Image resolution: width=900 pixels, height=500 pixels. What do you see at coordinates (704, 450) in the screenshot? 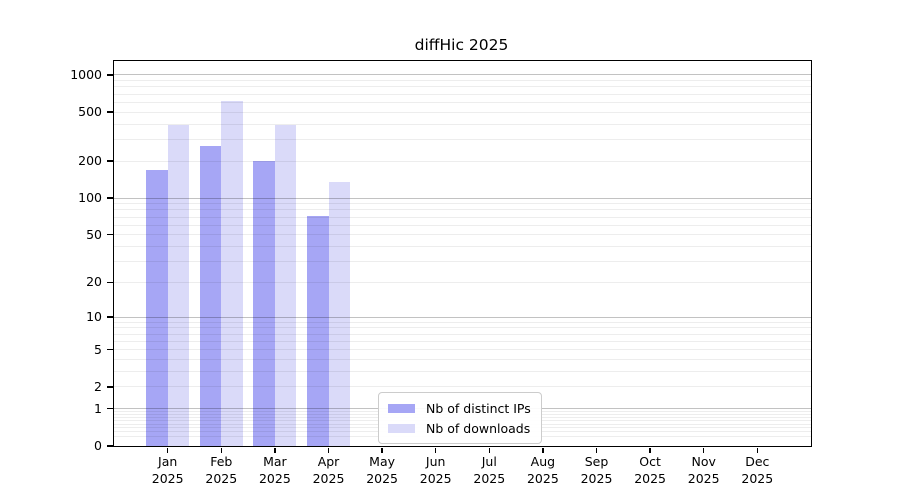
I see `x-tick-nov-2025` at bounding box center [704, 450].